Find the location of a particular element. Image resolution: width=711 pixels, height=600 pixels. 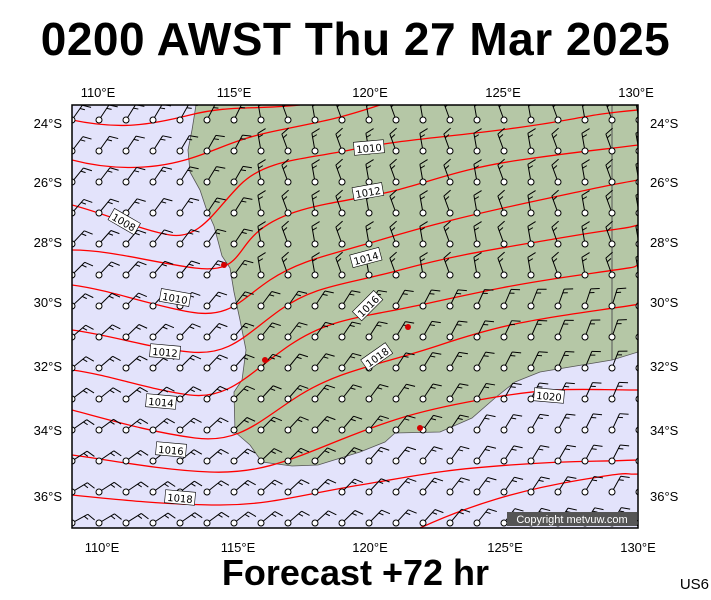

isobar-label: 1012 is located at coordinates (368, 191).